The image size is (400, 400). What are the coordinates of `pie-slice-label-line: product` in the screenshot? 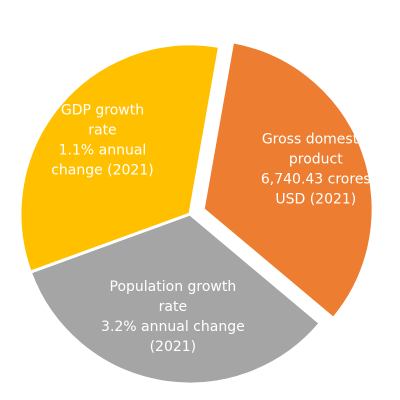 It's located at (316, 159).